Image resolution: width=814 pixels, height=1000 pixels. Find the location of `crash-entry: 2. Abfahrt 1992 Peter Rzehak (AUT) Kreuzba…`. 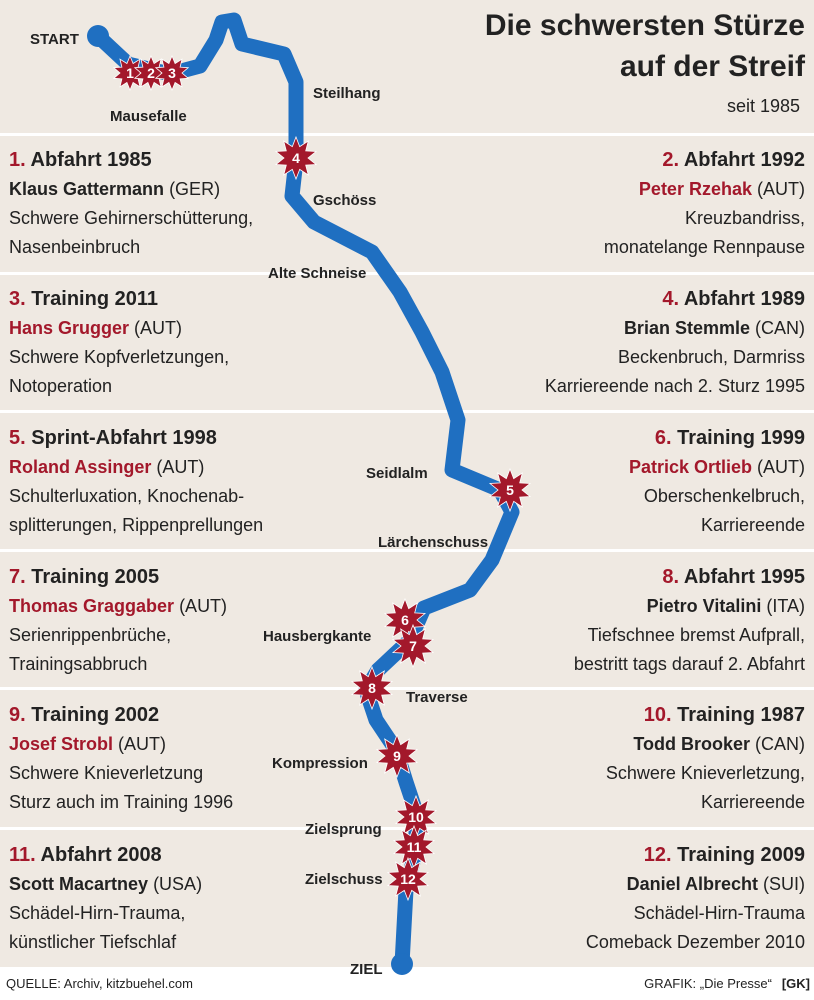

crash-entry: 2. Abfahrt 1992 Peter Rzehak (AUT) Kreuzba… is located at coordinates (610, 204).